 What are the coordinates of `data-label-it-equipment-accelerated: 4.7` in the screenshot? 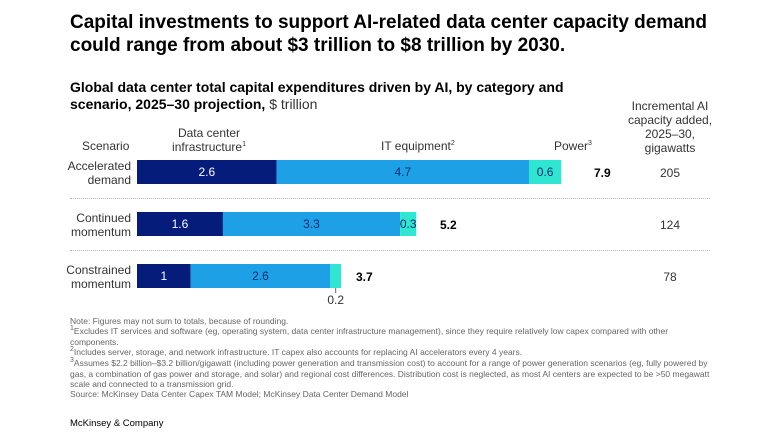 It's located at (402, 172).